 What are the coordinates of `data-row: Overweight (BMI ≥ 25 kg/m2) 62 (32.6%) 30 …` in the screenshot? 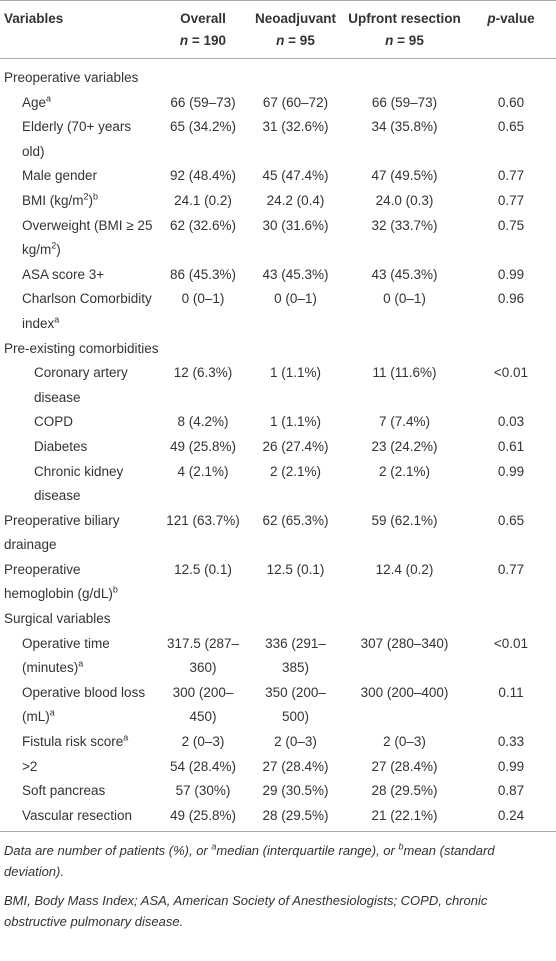 It's located at (278, 238).